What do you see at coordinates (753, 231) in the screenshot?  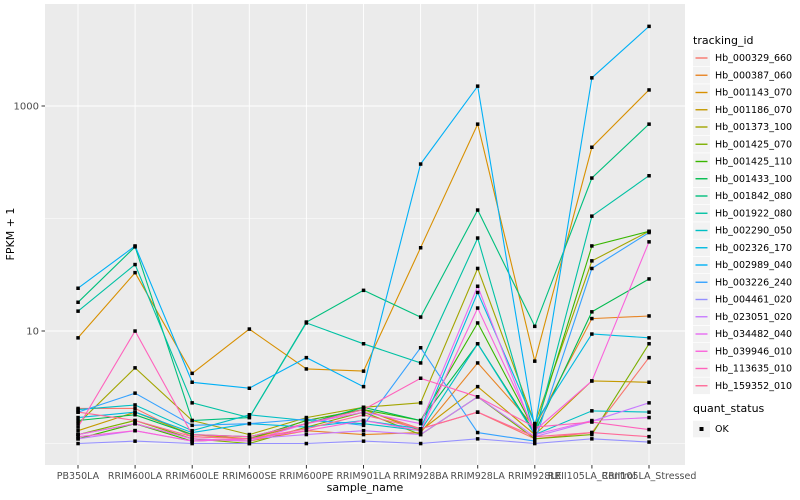 I see `legend-label: Hb_002290_050` at bounding box center [753, 231].